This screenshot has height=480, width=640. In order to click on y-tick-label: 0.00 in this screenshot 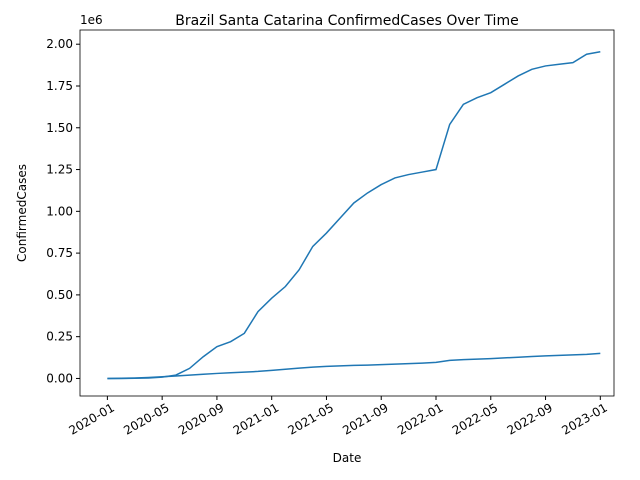, I will do `click(59, 378)`.